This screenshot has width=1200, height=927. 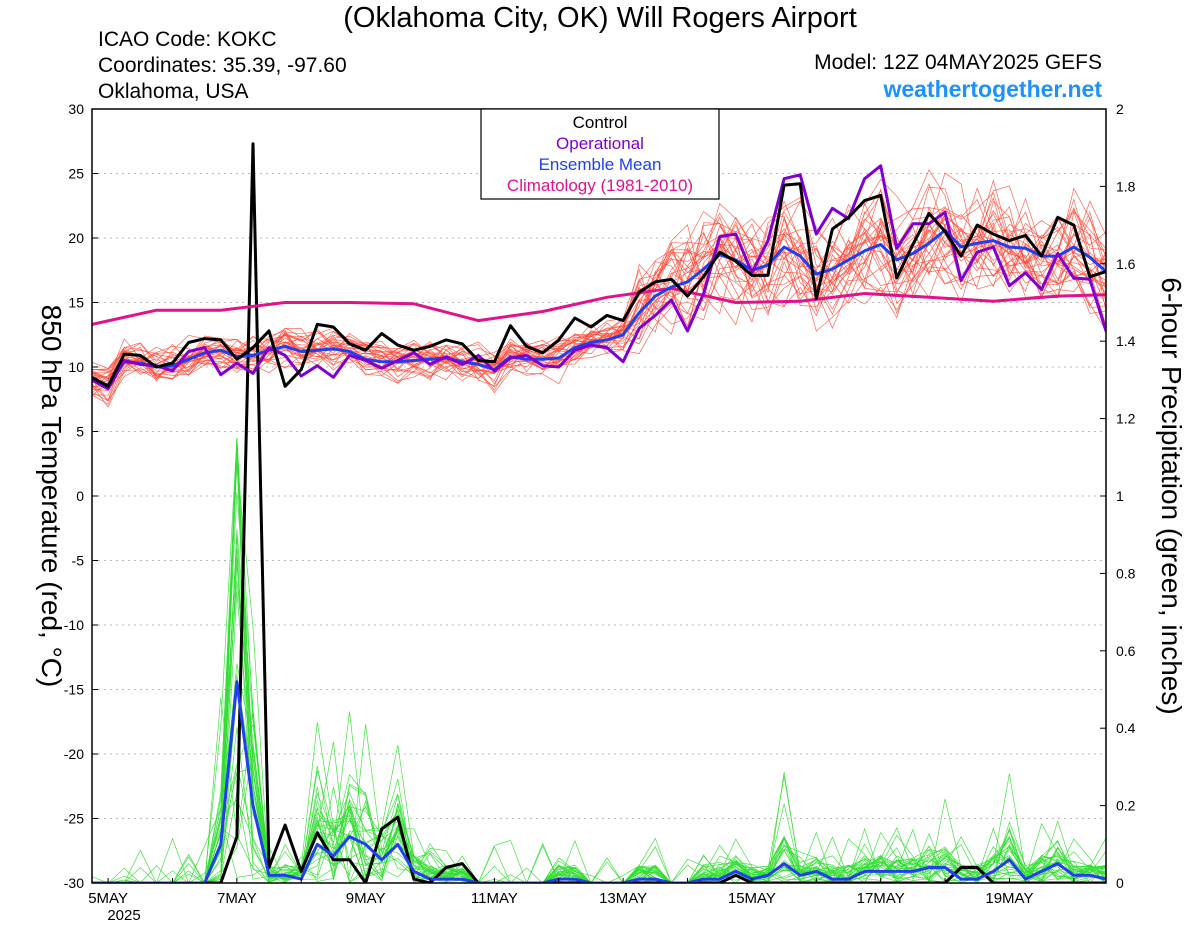 What do you see at coordinates (1126, 419) in the screenshot?
I see `right-tick-label: 1.2` at bounding box center [1126, 419].